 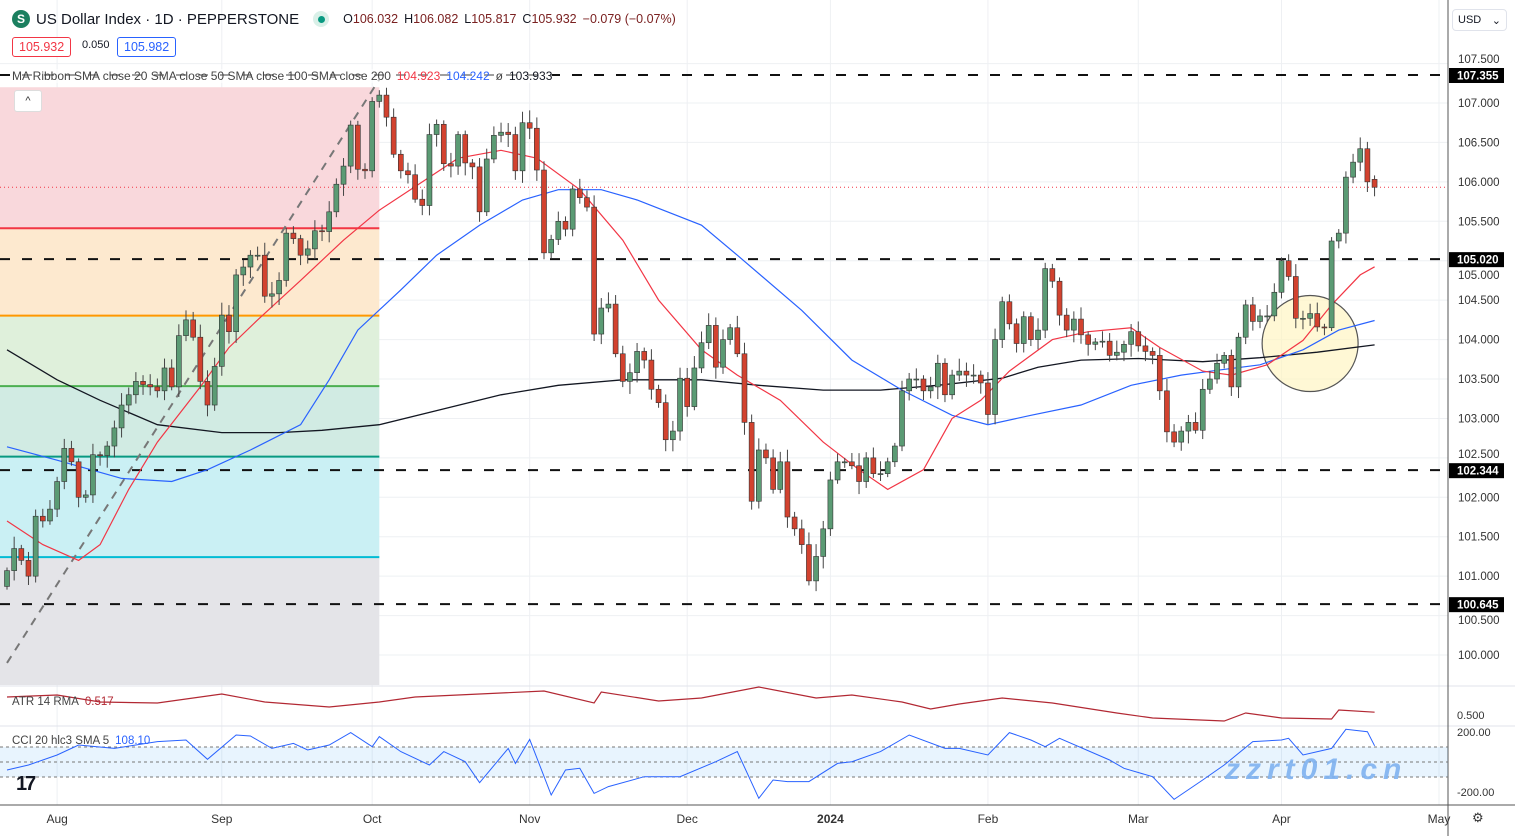 I want to click on open-label: O, so click(x=348, y=19).